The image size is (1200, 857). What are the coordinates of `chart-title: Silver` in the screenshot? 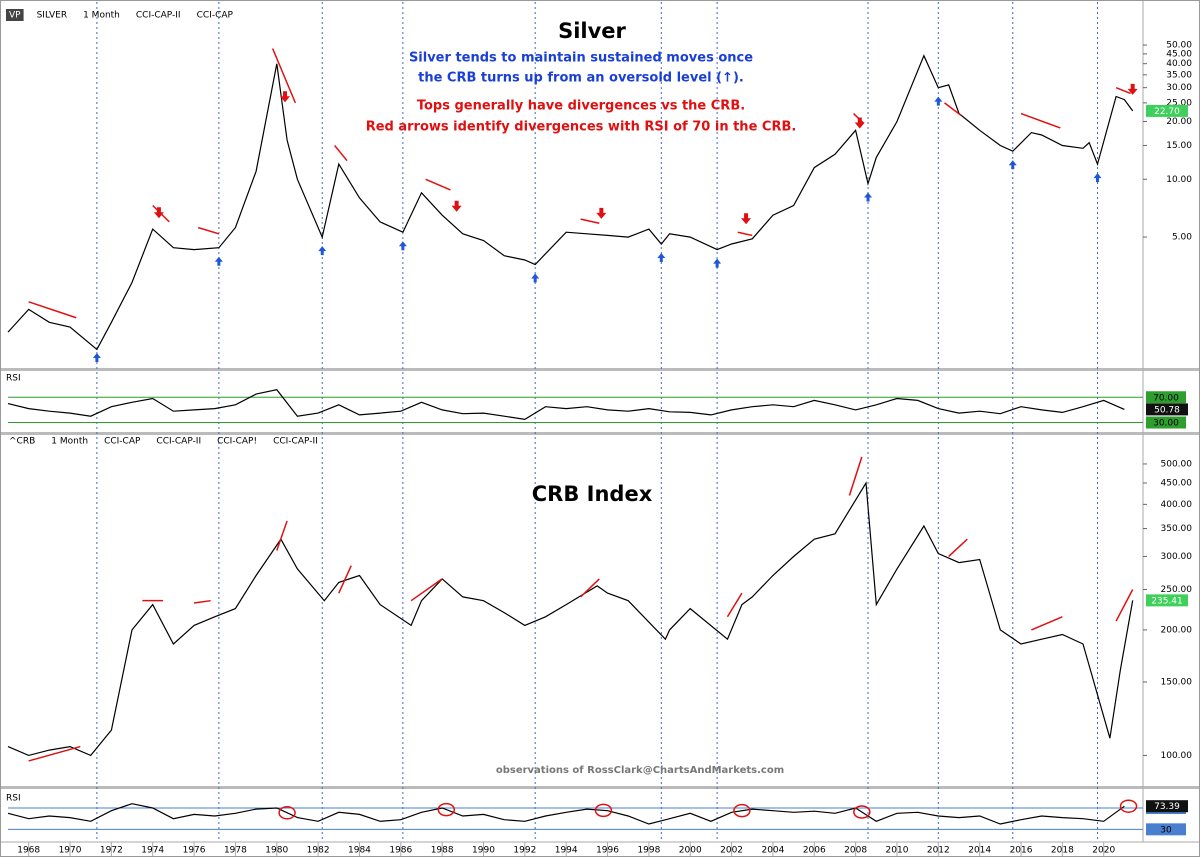 It's located at (592, 31).